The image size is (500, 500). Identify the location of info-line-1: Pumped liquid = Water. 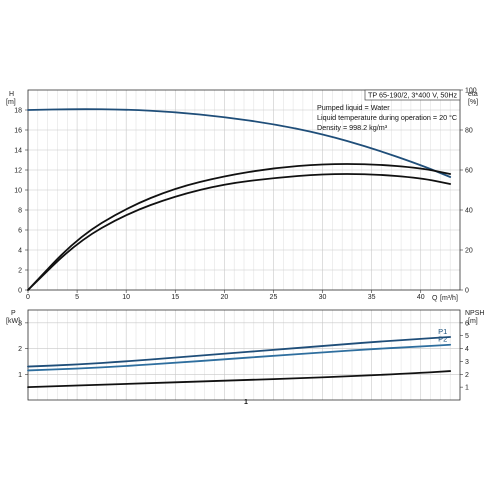
(353, 107).